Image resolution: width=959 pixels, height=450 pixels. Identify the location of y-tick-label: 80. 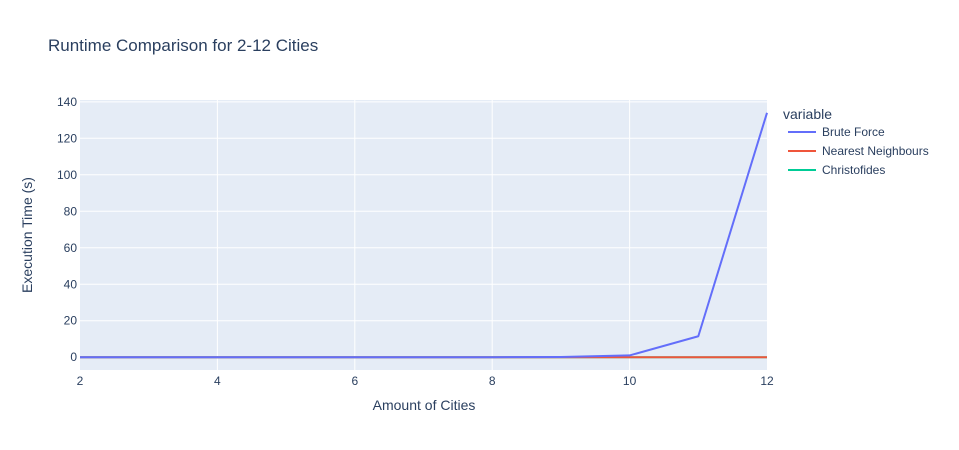
(71, 211).